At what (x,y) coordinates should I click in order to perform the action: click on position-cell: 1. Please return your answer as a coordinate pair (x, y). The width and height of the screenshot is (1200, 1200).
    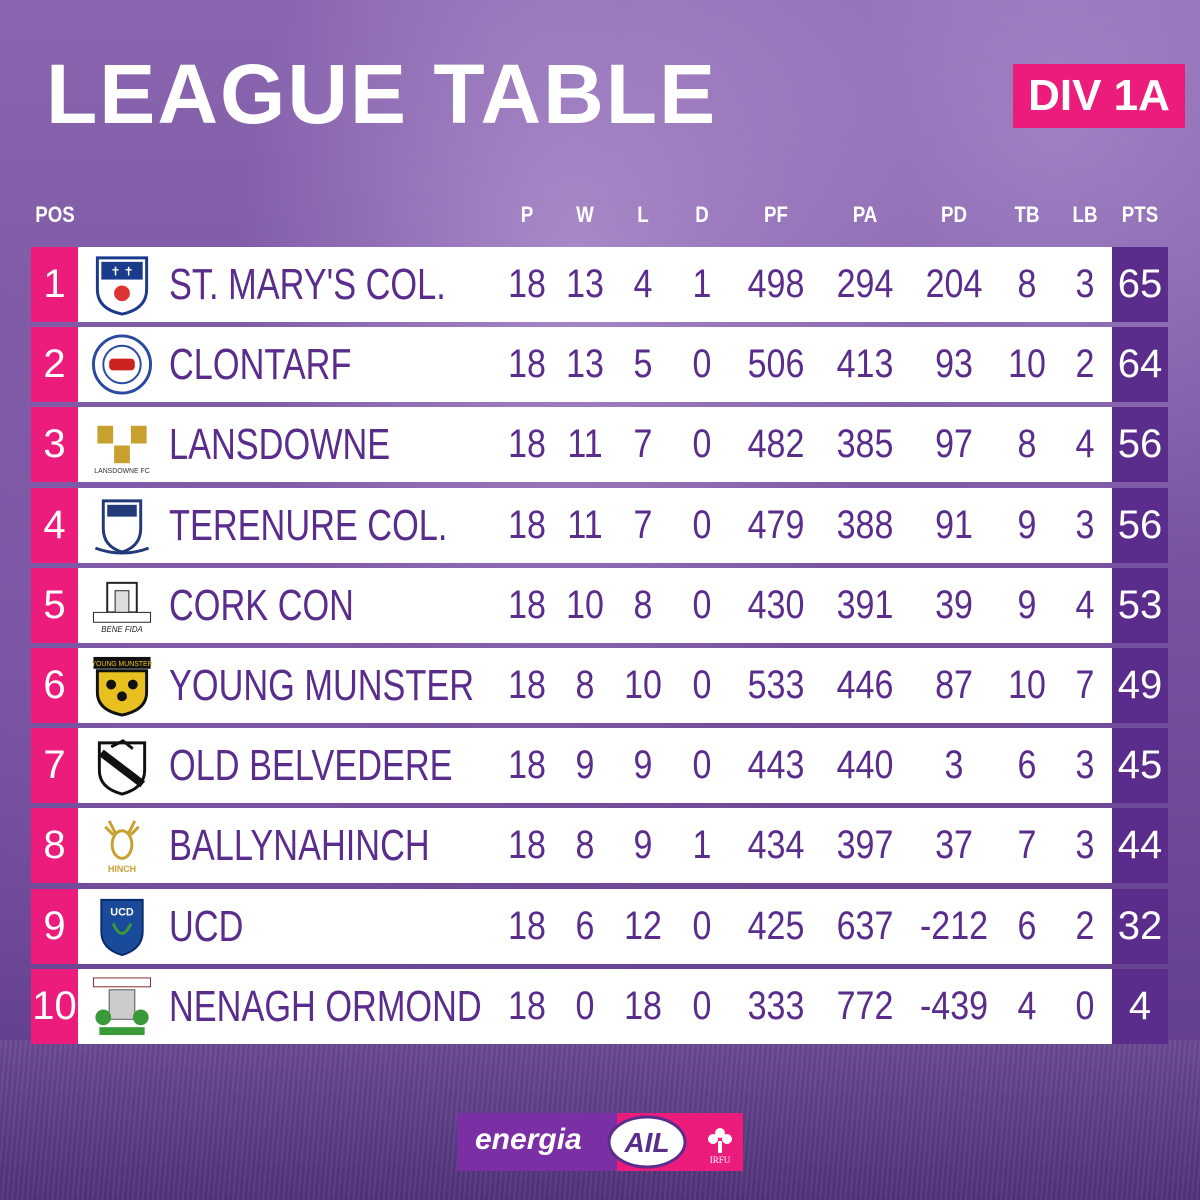
    Looking at the image, I should click on (54, 284).